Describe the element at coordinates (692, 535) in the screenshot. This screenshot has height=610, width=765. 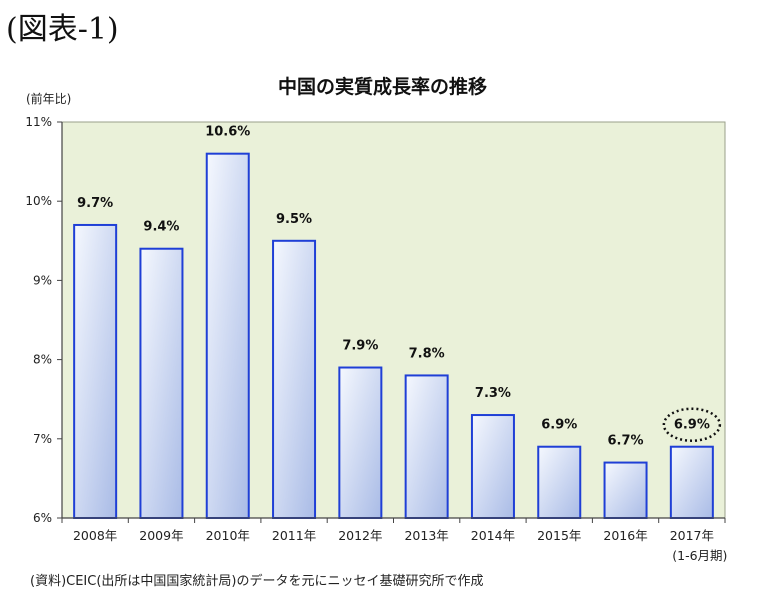
I see `x-tick-label: 2017年` at that location.